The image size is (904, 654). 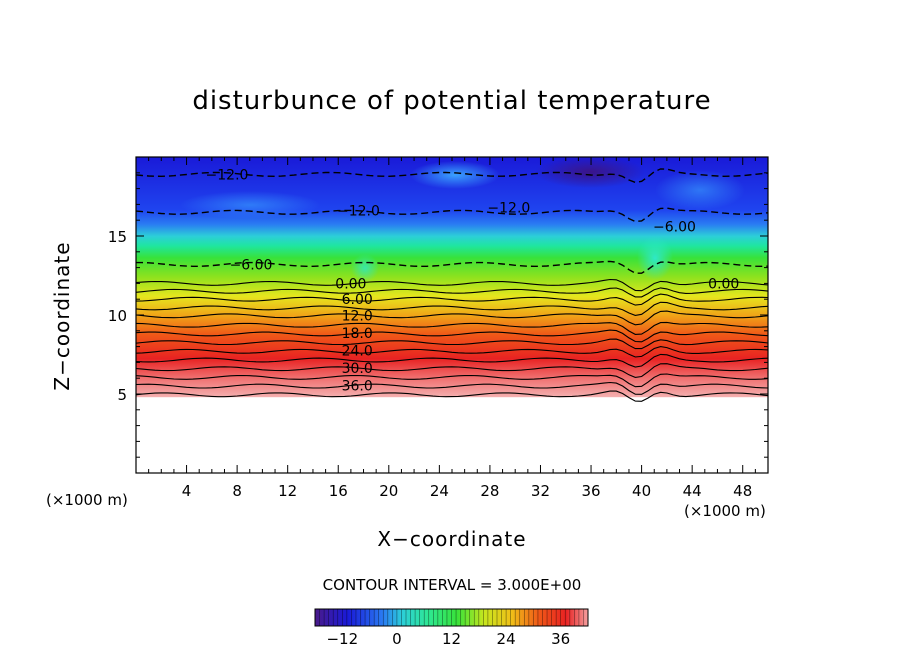 I want to click on x-tick-label: 28, so click(x=489, y=491).